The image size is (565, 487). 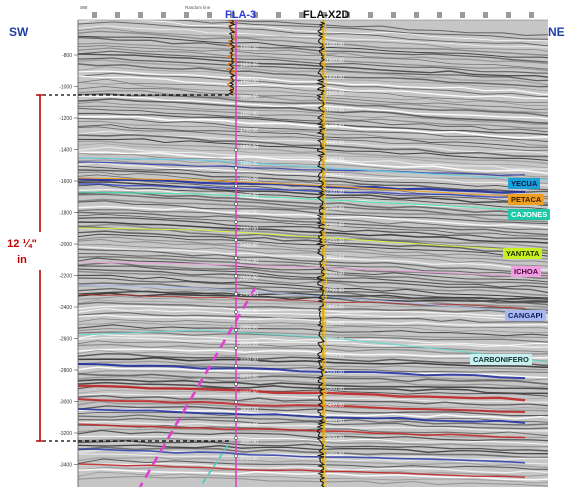 I want to click on depth-label: 1700.00, so click(x=335, y=127).